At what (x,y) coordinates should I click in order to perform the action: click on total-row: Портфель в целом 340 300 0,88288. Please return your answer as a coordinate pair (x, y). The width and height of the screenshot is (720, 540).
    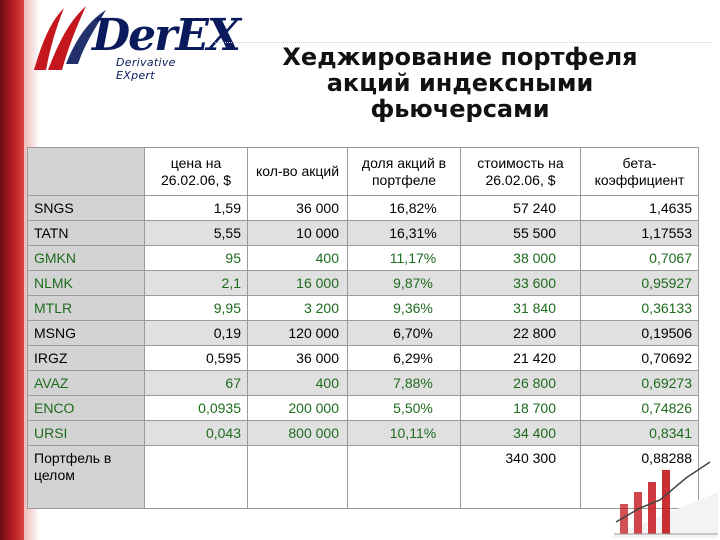
    Looking at the image, I should click on (363, 477).